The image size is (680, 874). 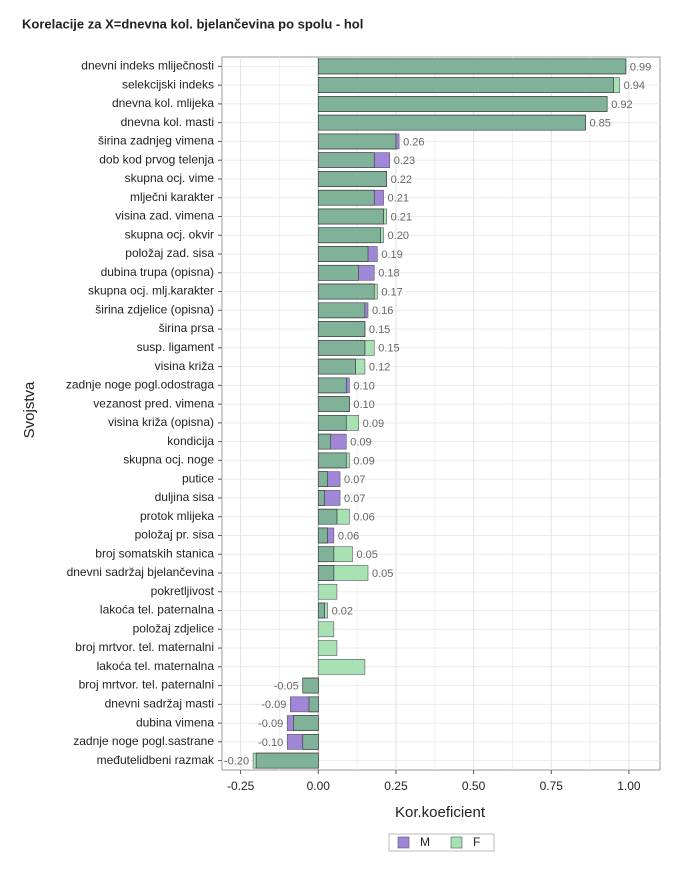 I want to click on value-label: 0.21, so click(x=398, y=199).